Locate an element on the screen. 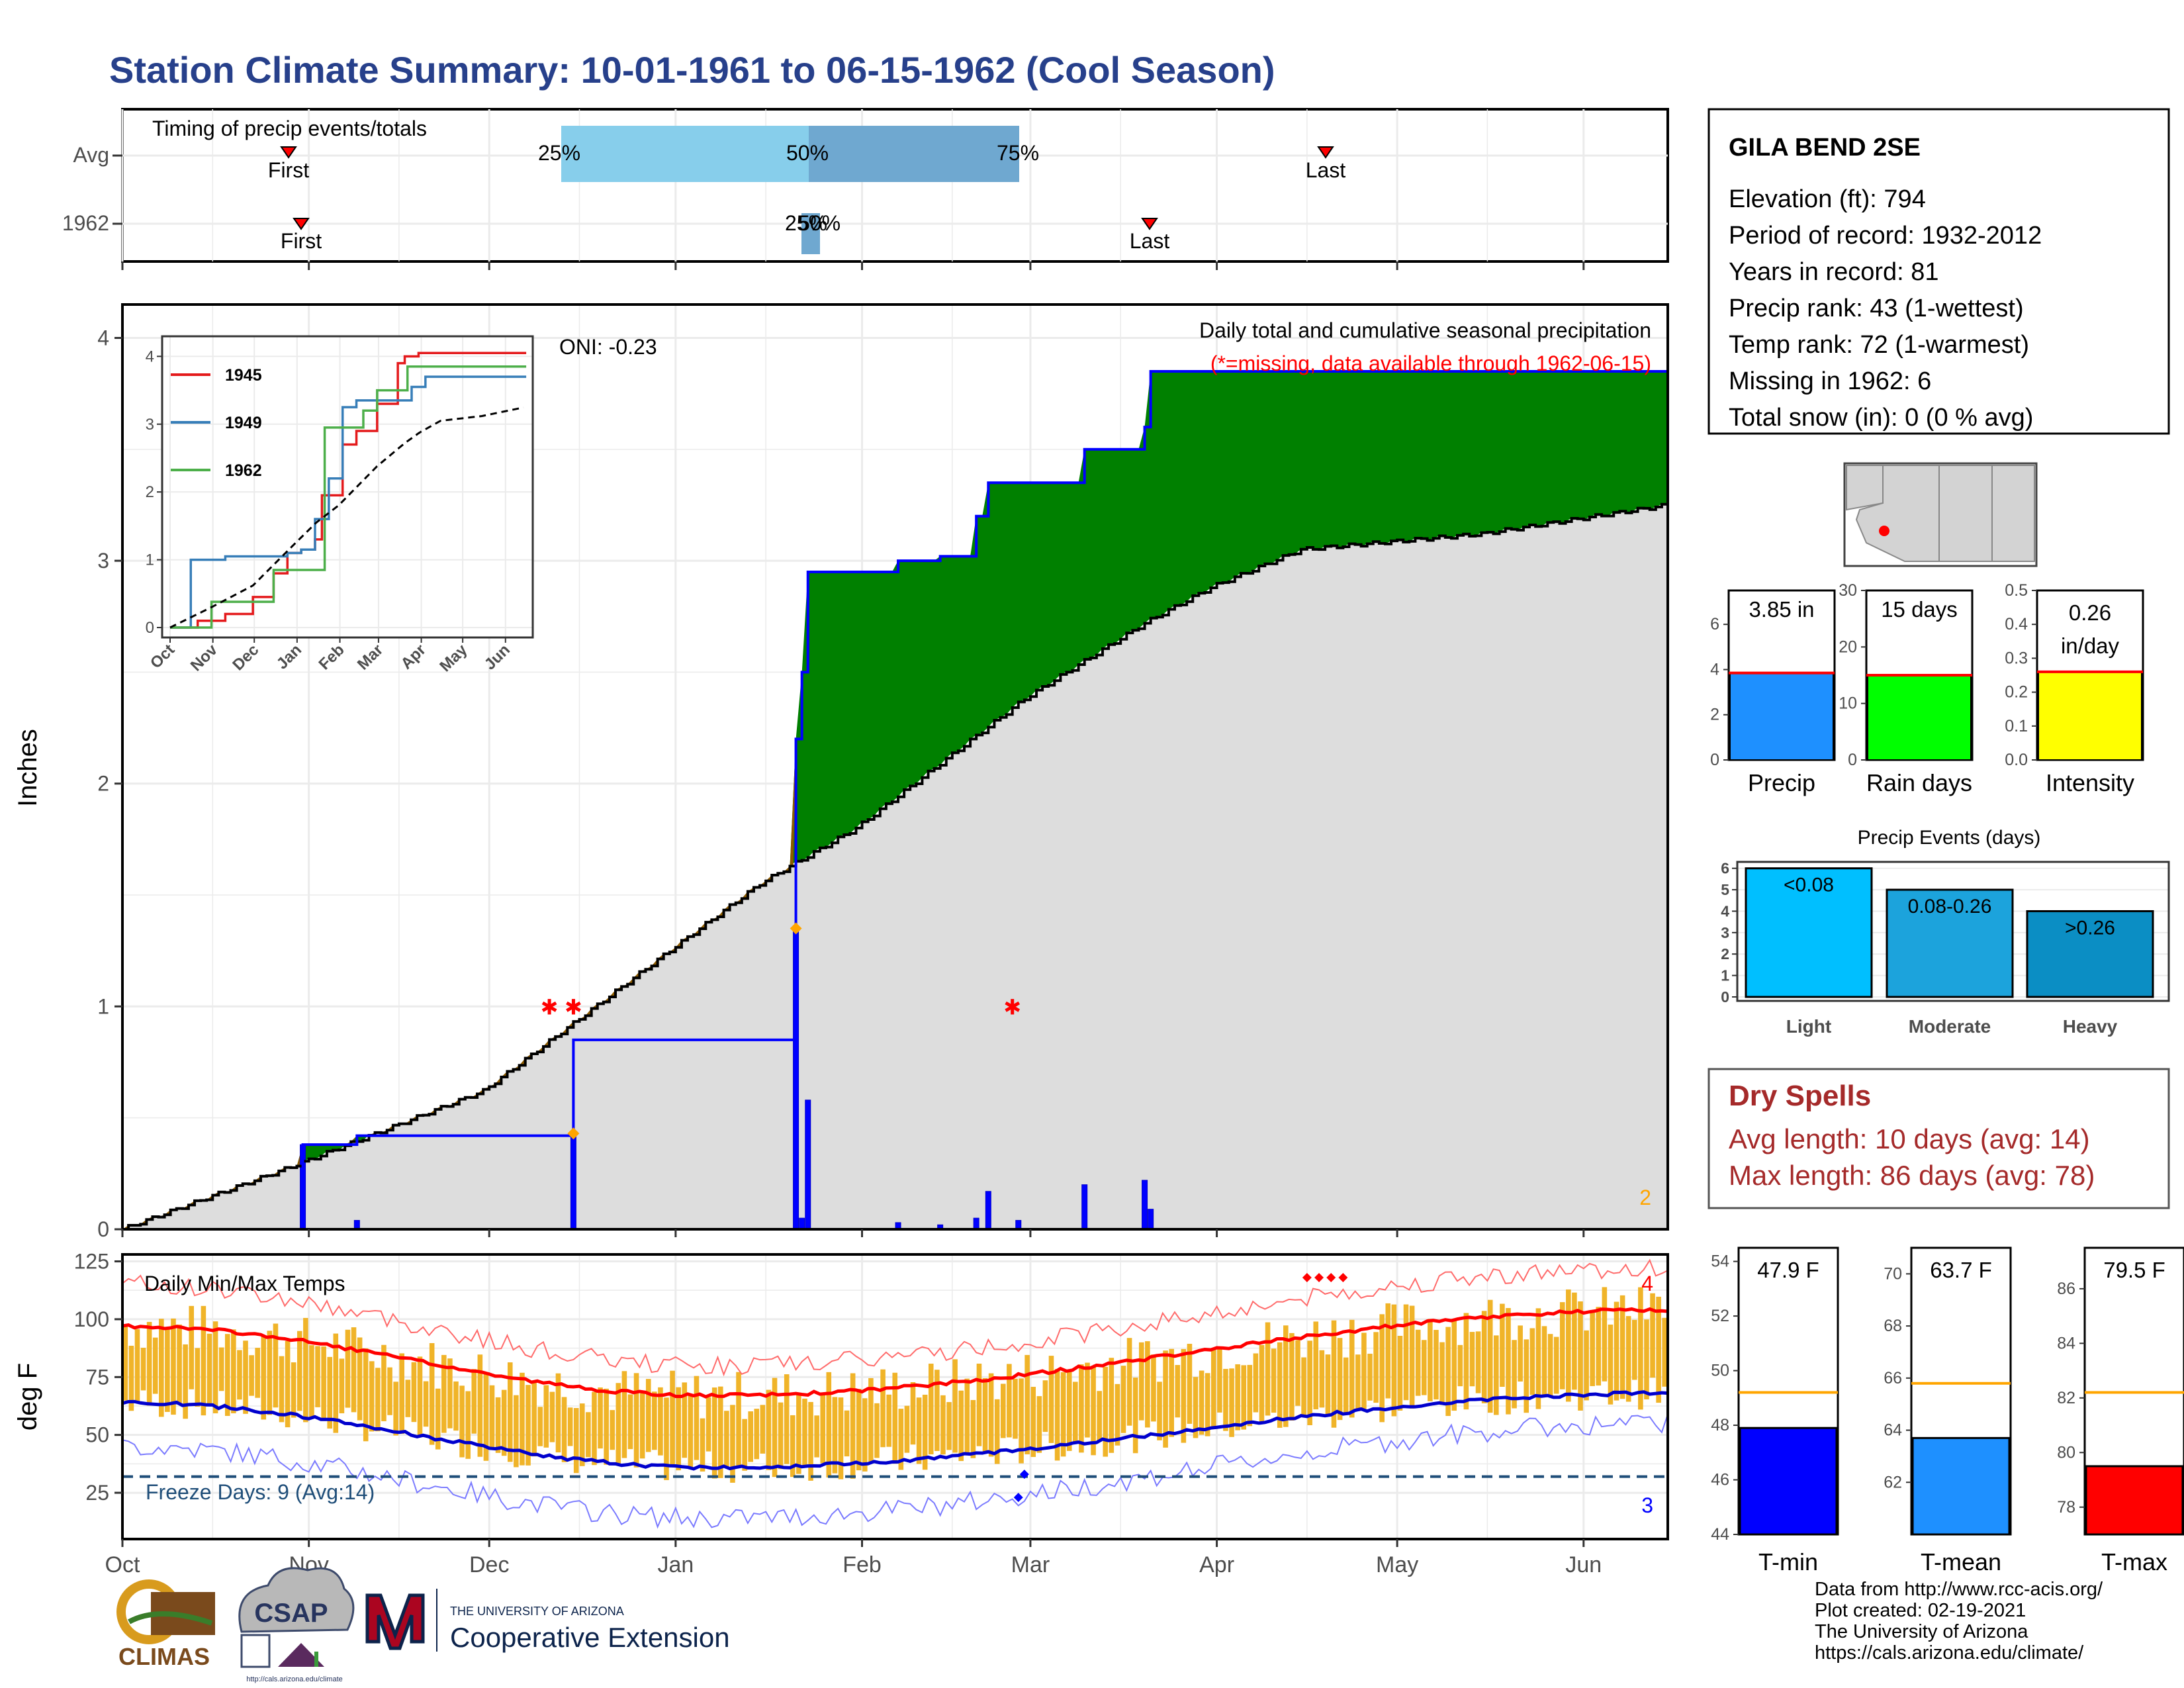  temp-summary-value: 47.9 F is located at coordinates (1788, 1270).